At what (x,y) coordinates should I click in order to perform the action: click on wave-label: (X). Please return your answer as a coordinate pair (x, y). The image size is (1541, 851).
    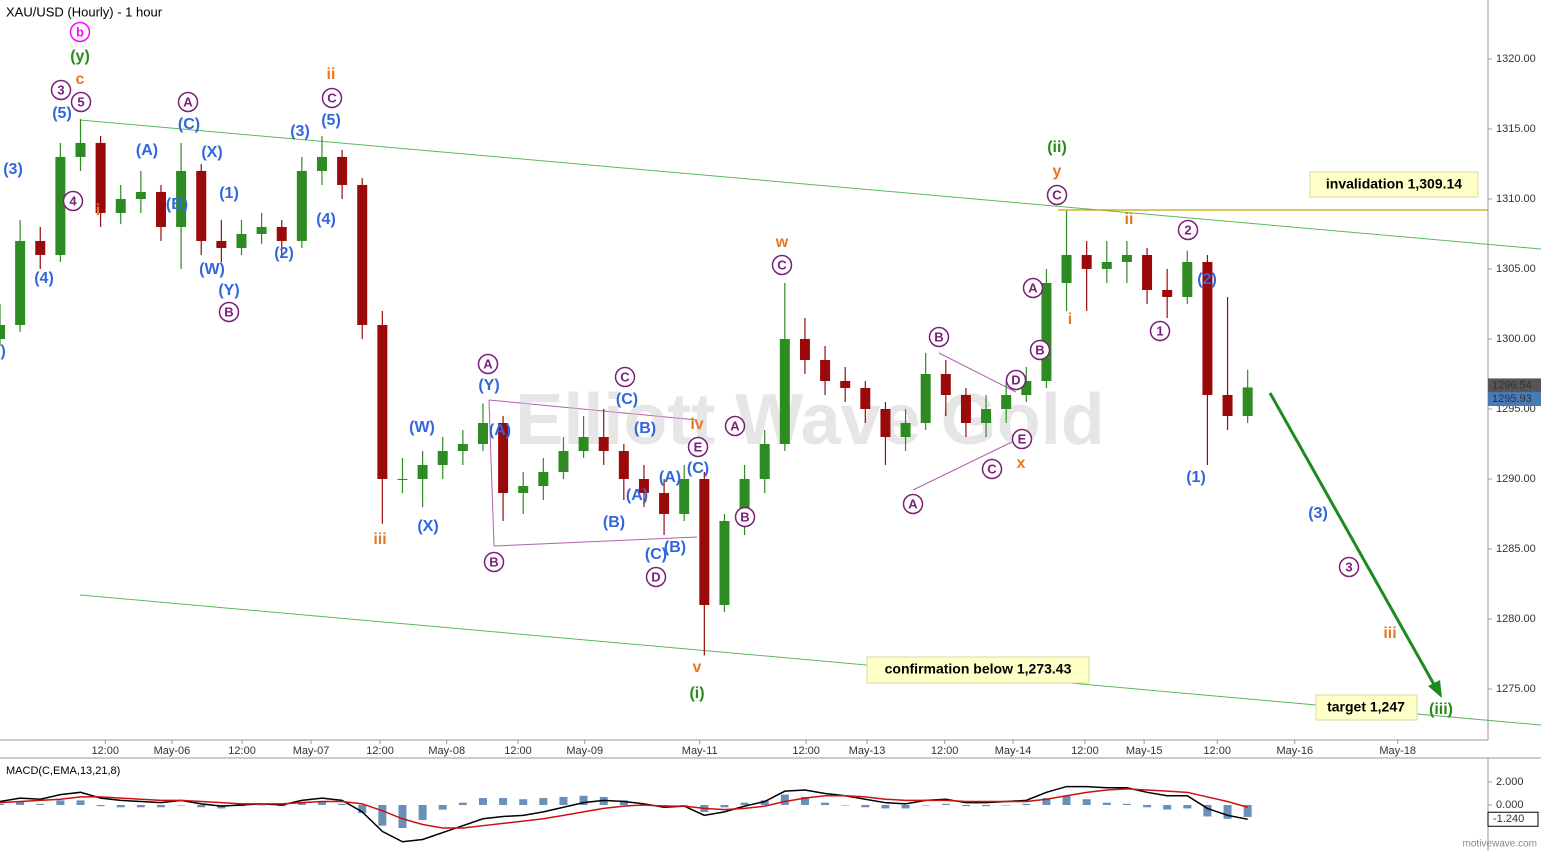
    Looking at the image, I should click on (427, 526).